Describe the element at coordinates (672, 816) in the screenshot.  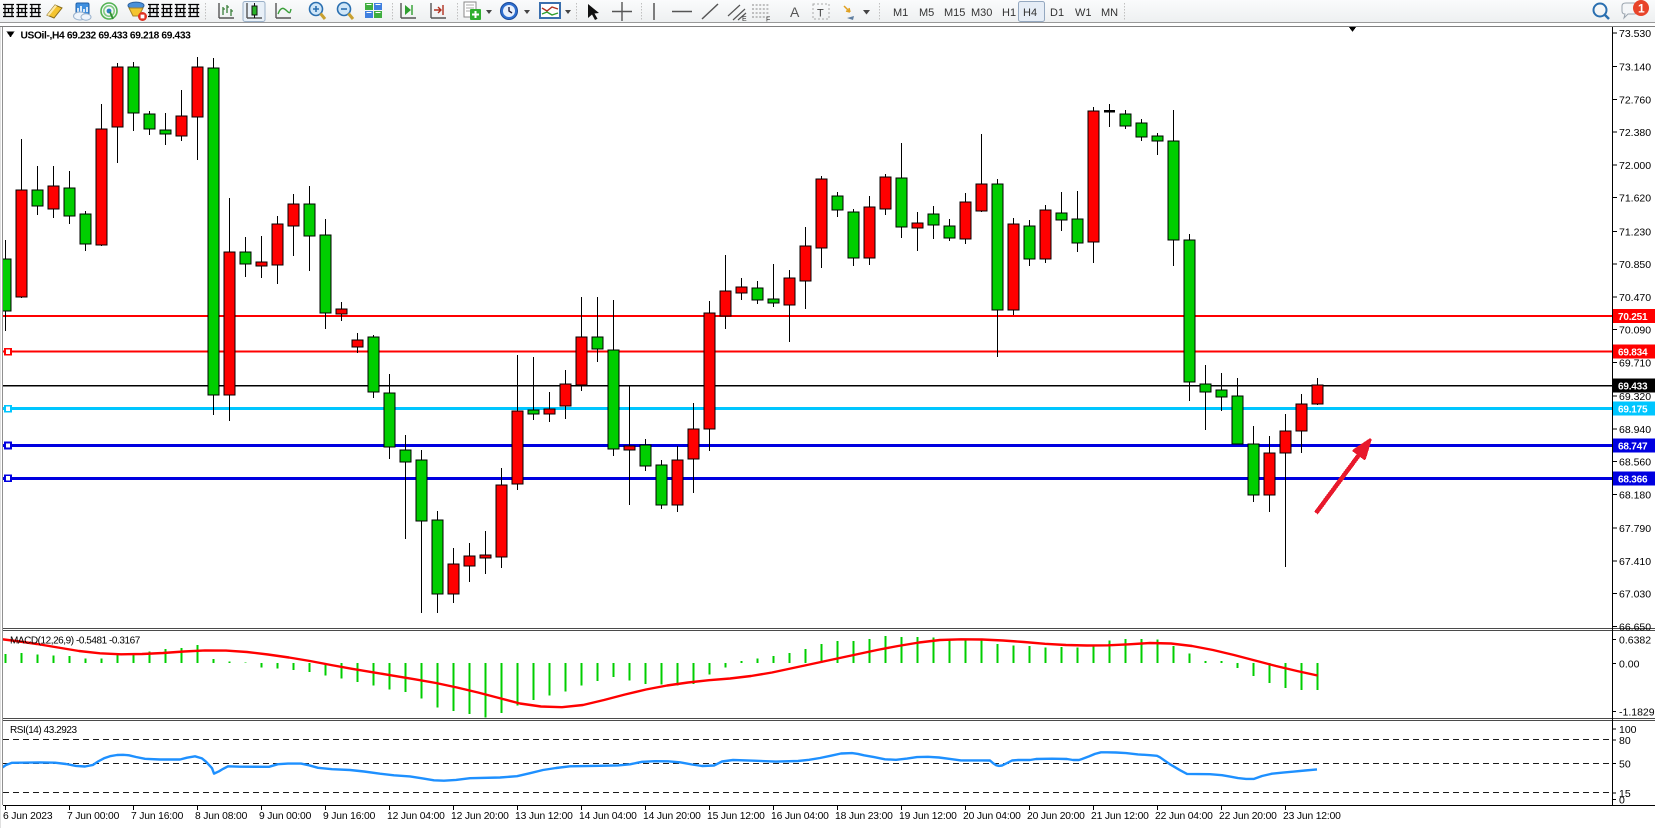
I see `svg-text: 14 Jun 20:00` at that location.